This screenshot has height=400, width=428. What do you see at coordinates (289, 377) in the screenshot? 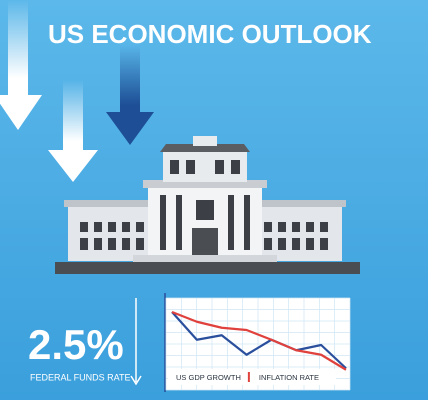
I see `legend-label: INFLATION RATE` at bounding box center [289, 377].